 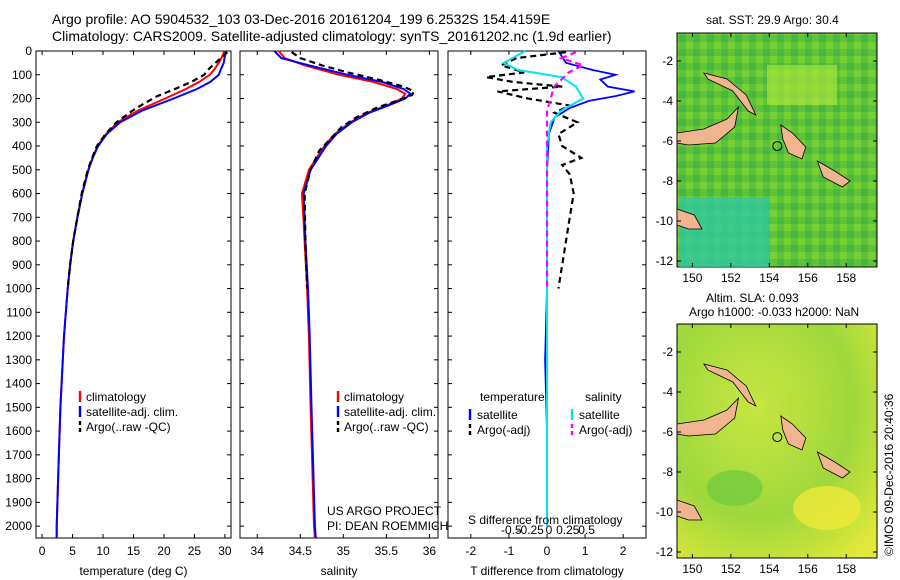 I want to click on y-tick-label: 600, so click(x=22, y=194).